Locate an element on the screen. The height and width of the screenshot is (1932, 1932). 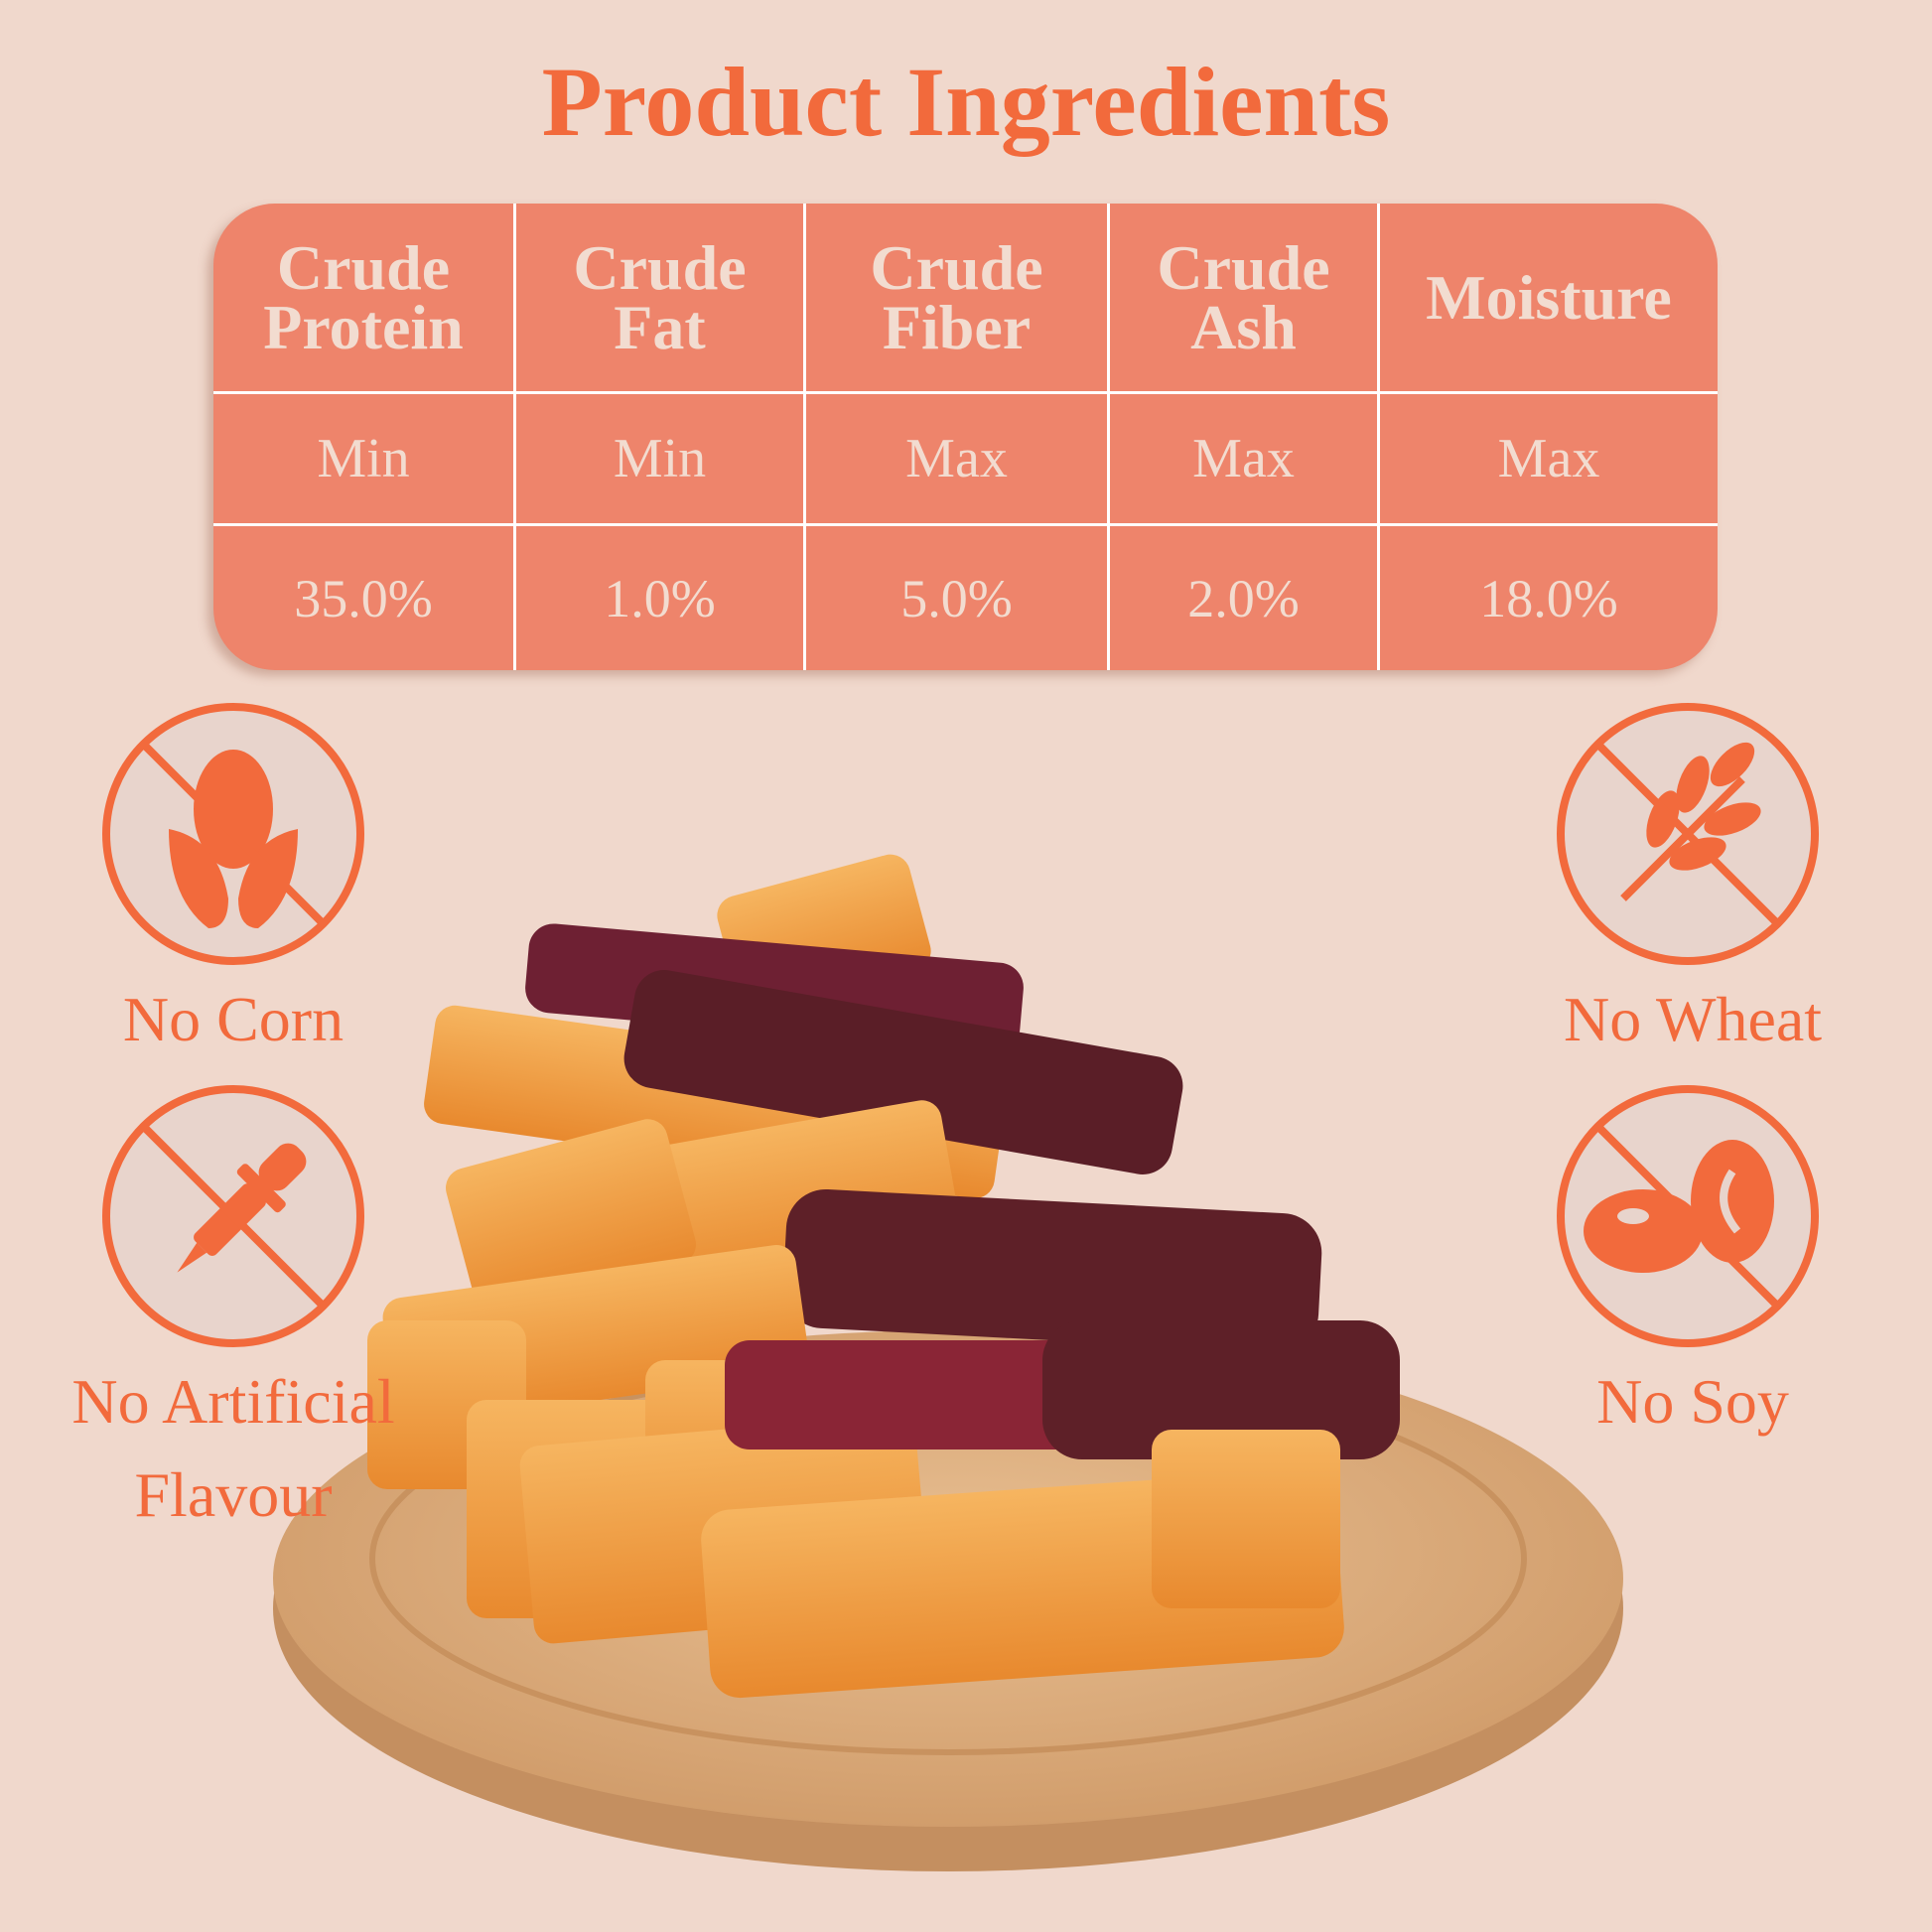
no-soy-icon is located at coordinates (1688, 1216).